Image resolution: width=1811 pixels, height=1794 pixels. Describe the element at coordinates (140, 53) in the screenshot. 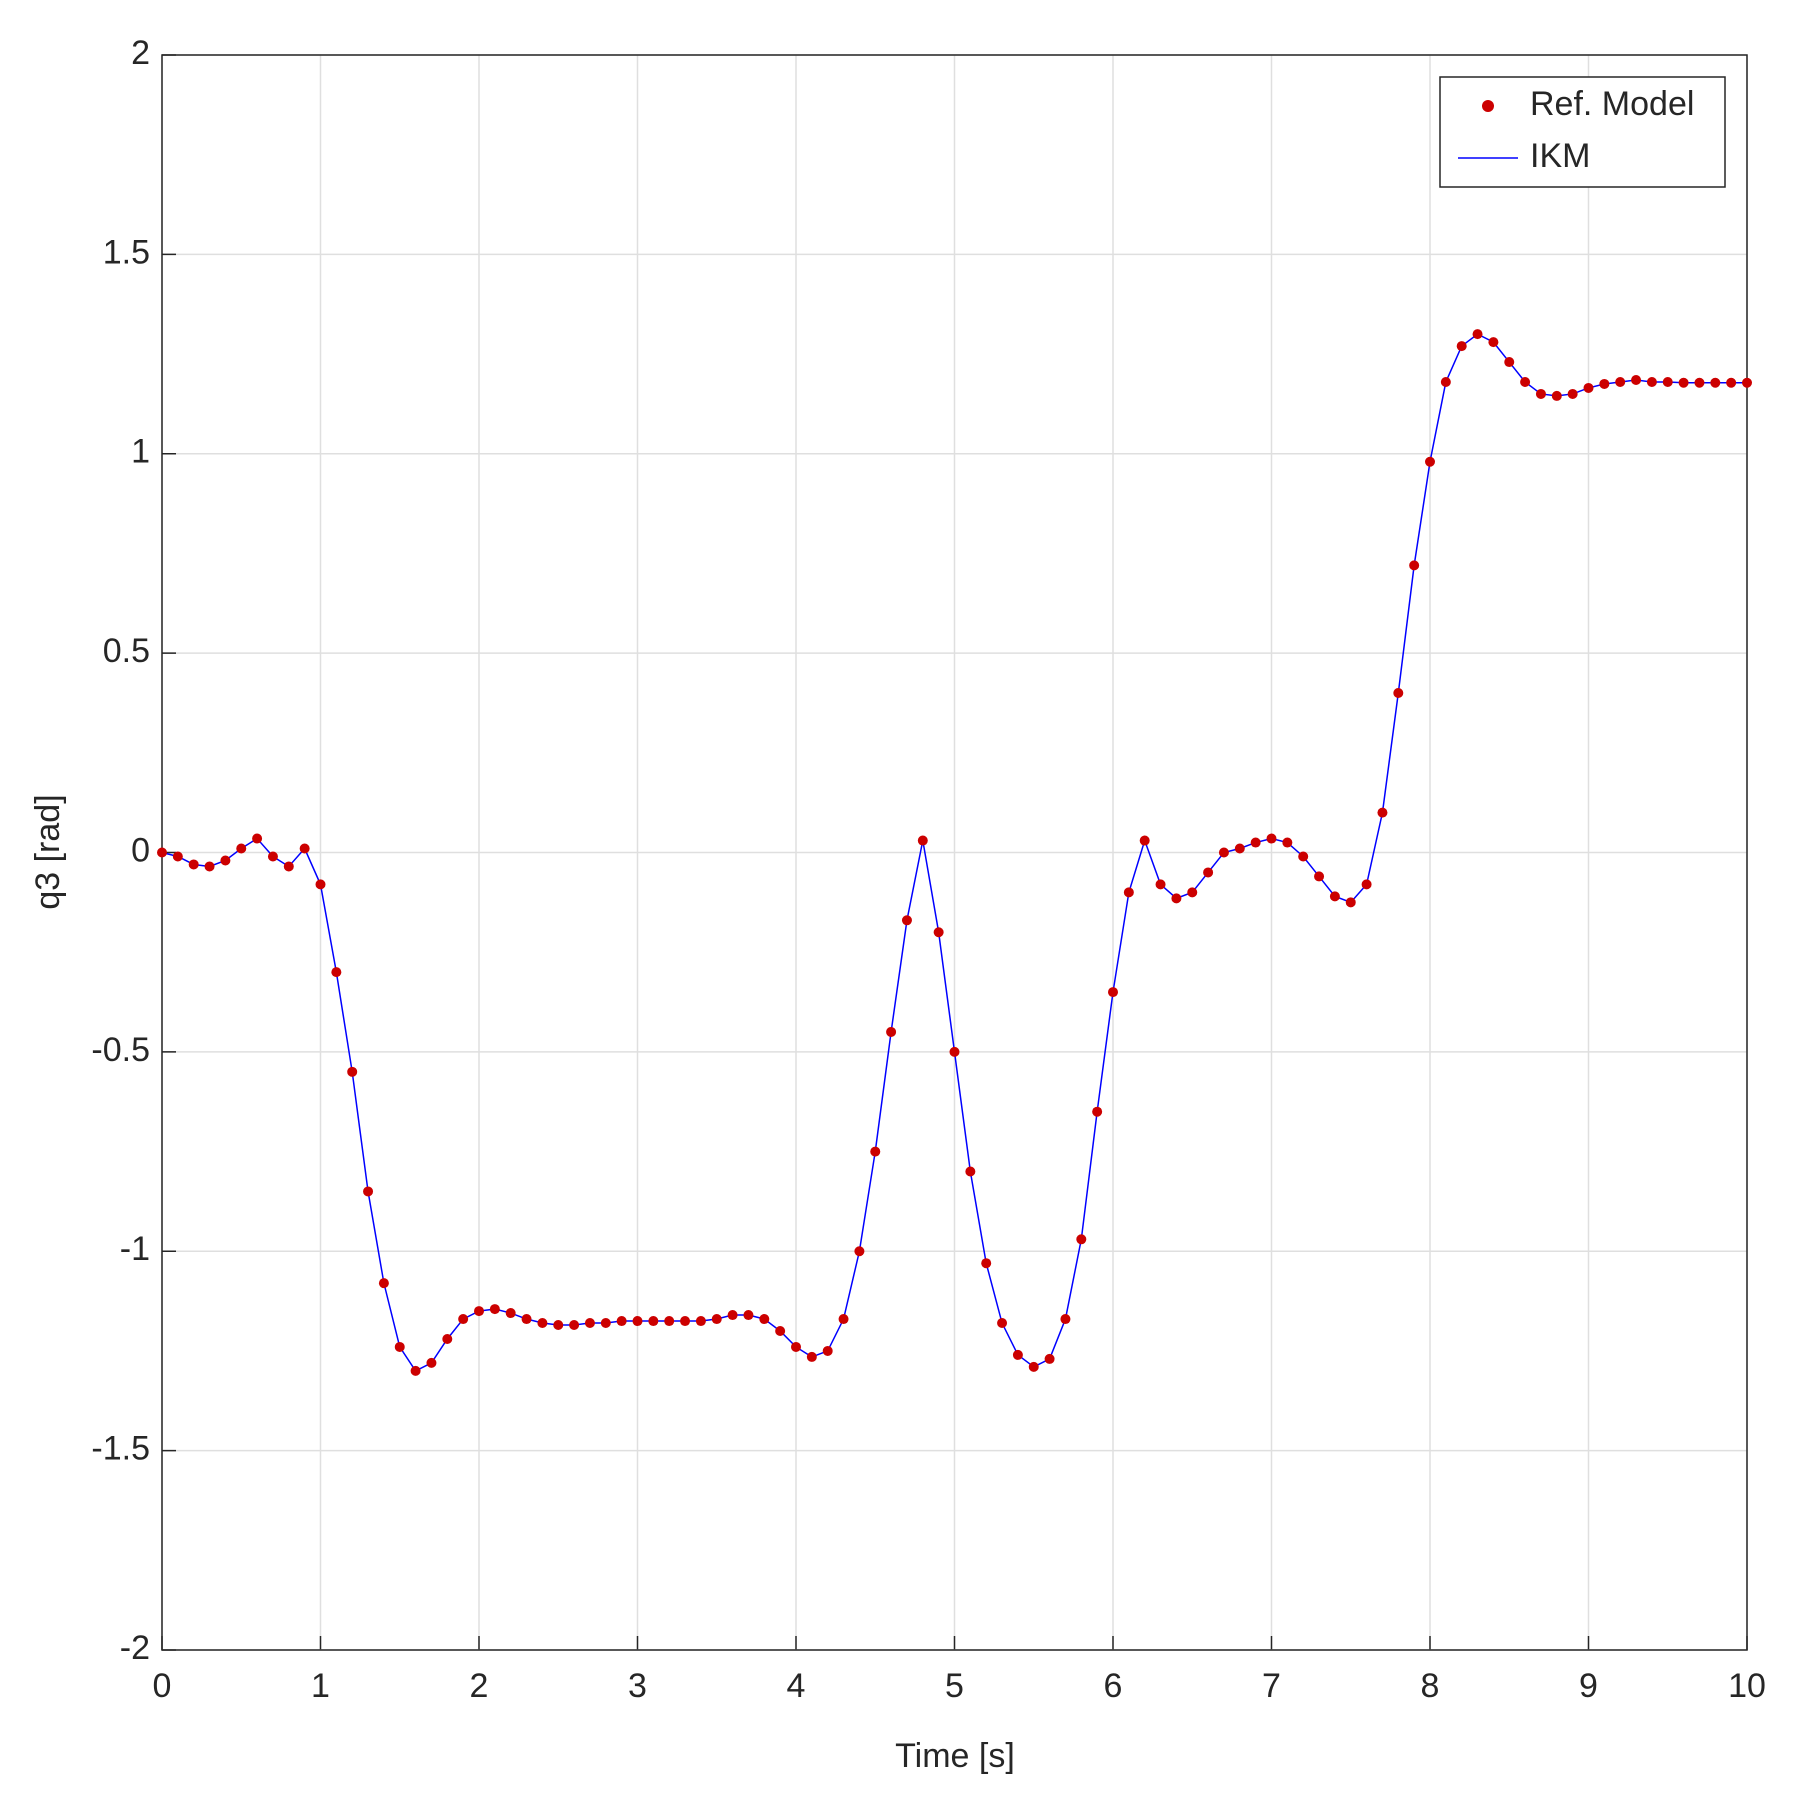

I see `y-tick-label: 2` at that location.